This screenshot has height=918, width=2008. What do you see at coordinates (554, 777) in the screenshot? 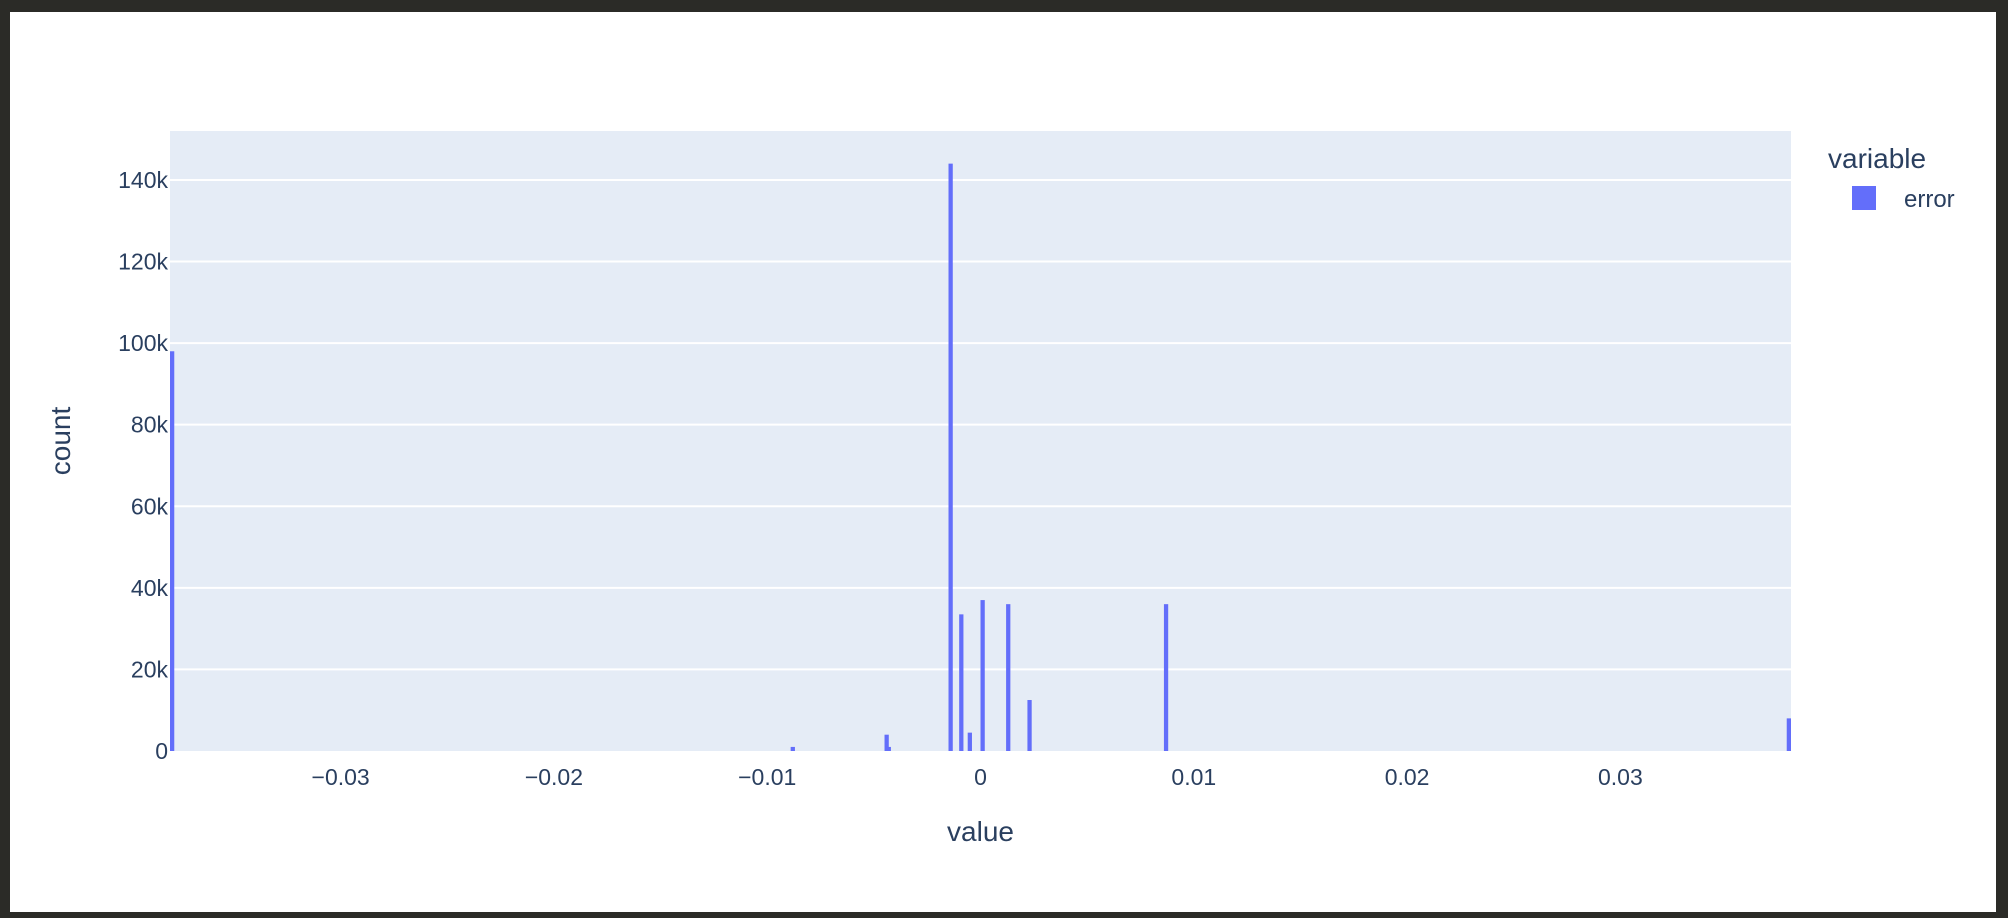
I see `x-tick-label-1: −0.02` at bounding box center [554, 777].